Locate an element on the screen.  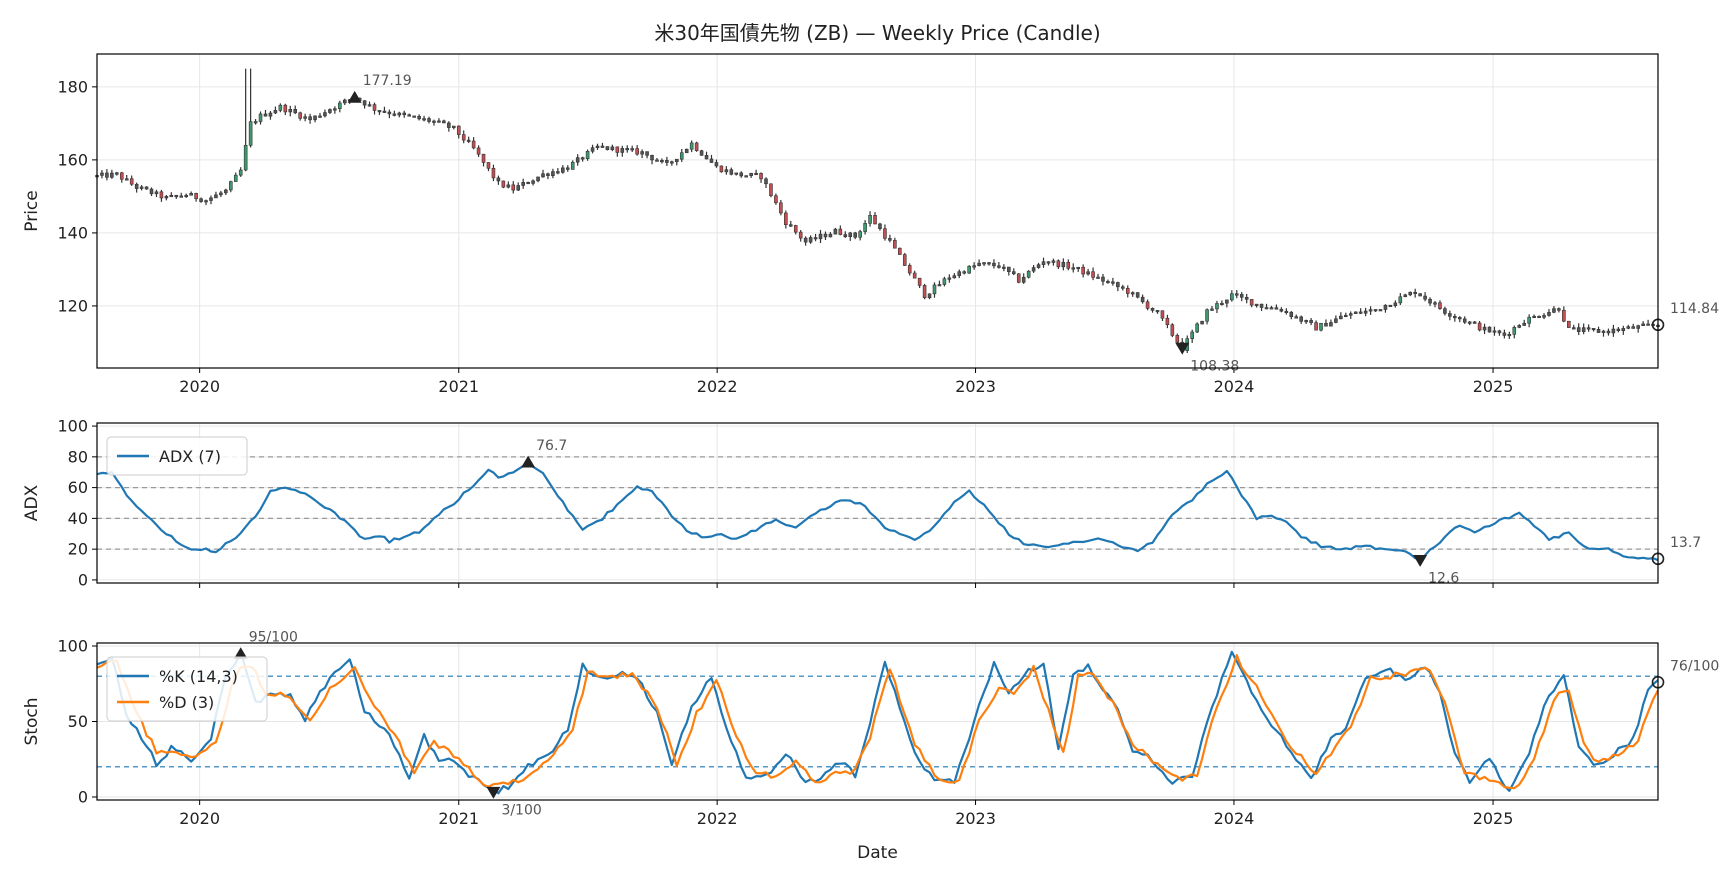
panel-0-ytick-label: 140 is located at coordinates (72, 232).